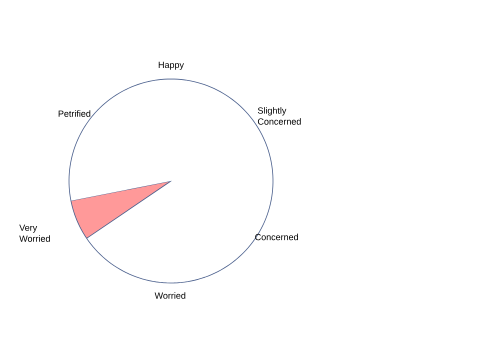  What do you see at coordinates (279, 116) in the screenshot?
I see `slice-label: Slightly Concerned` at bounding box center [279, 116].